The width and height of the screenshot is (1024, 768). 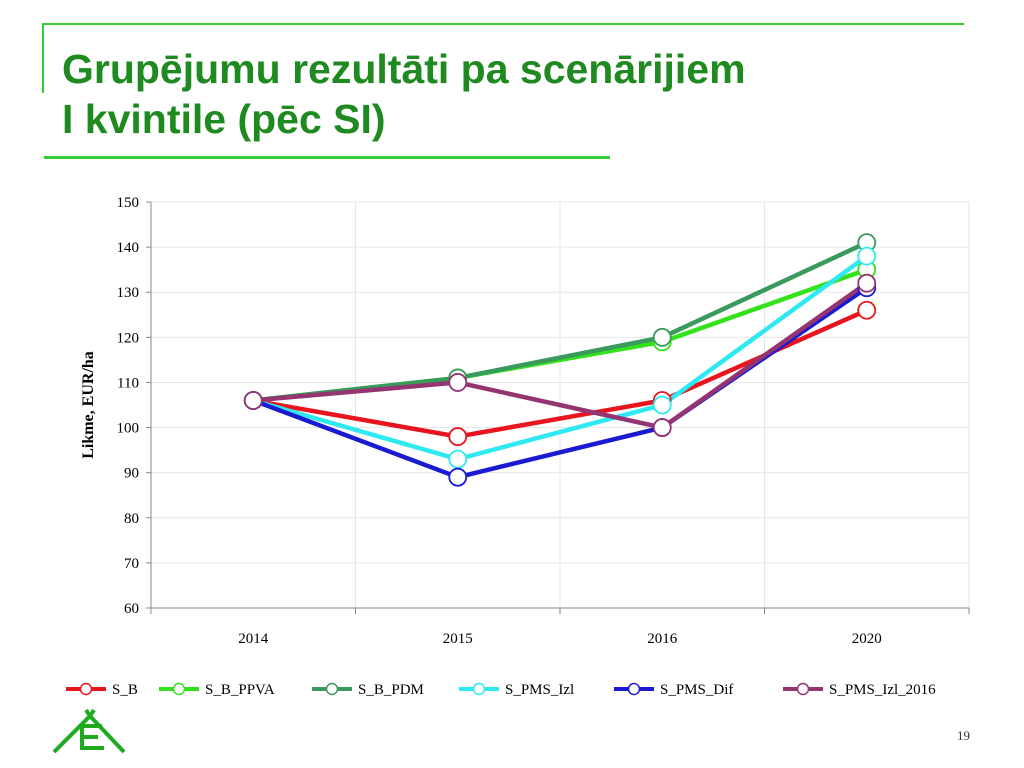 I want to click on y-tick-label: 90, so click(x=131, y=474).